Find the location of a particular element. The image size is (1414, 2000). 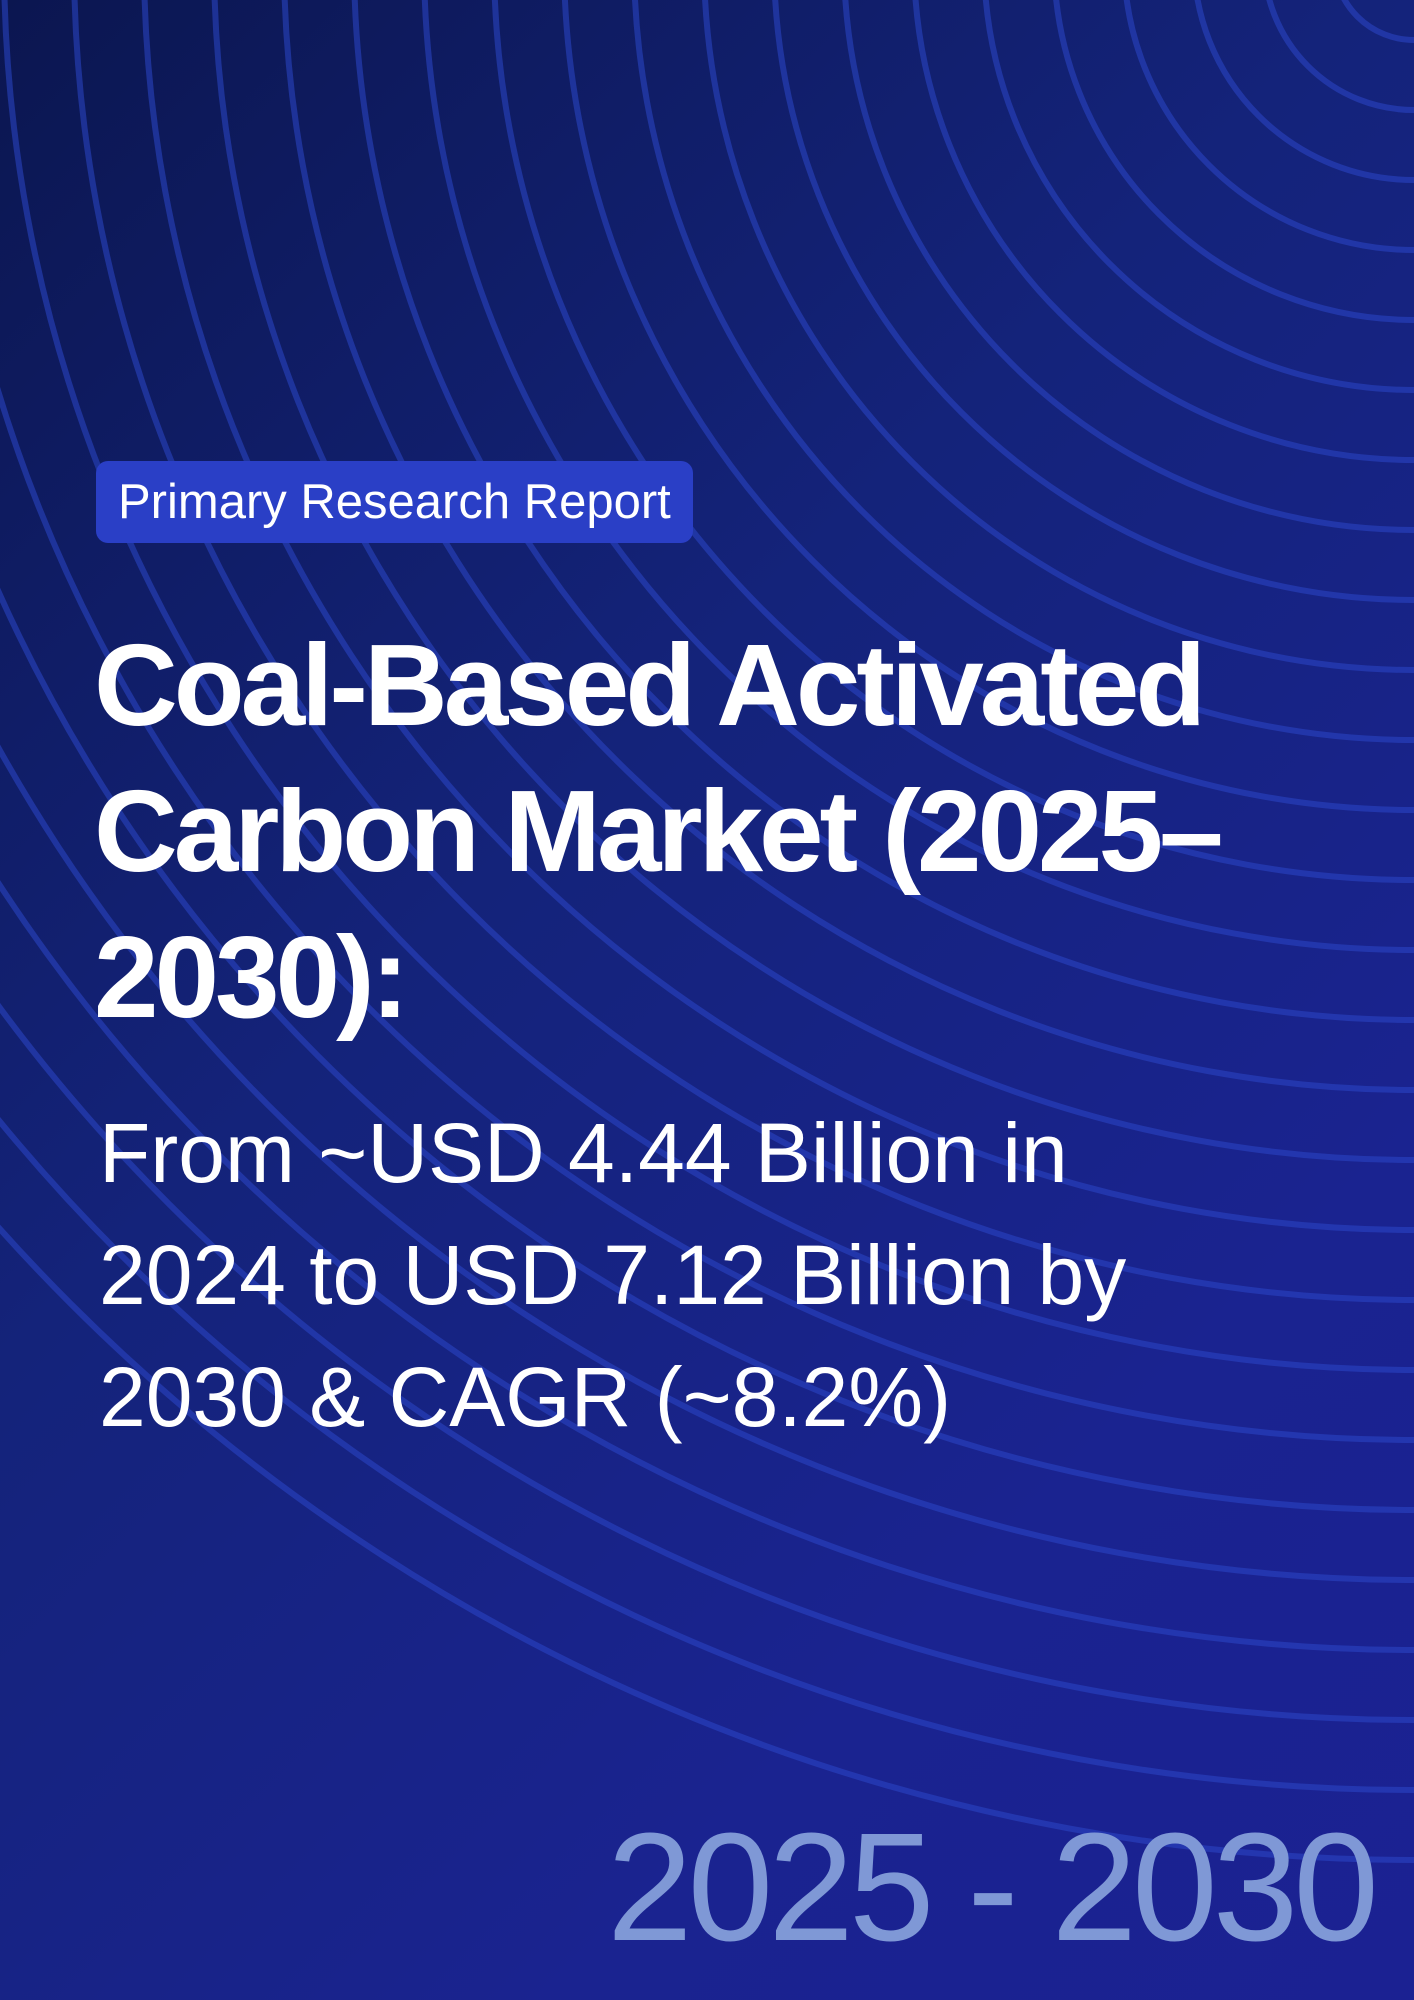

title-line-3: 2030): is located at coordinates (251, 977).